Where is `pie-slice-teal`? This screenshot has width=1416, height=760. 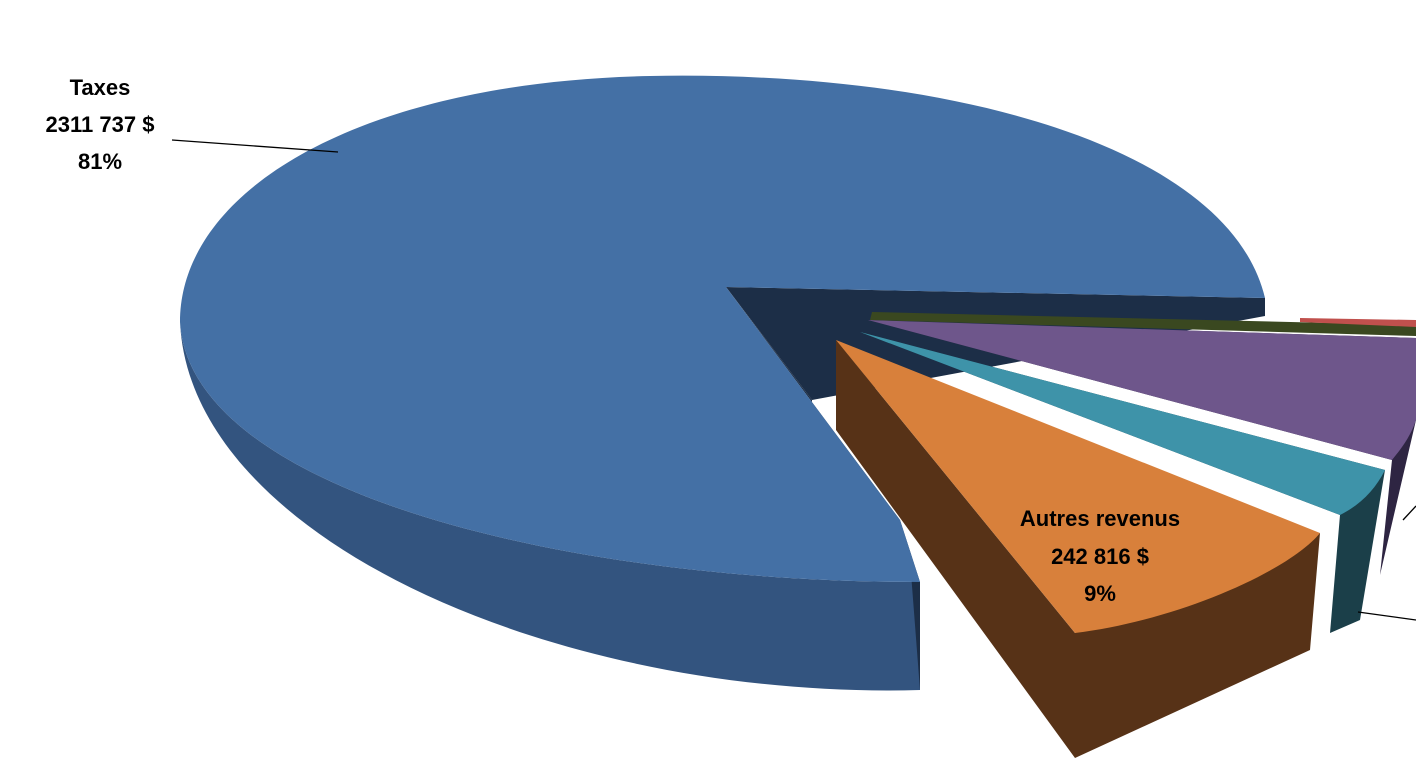
pie-slice-teal is located at coordinates (1122, 482).